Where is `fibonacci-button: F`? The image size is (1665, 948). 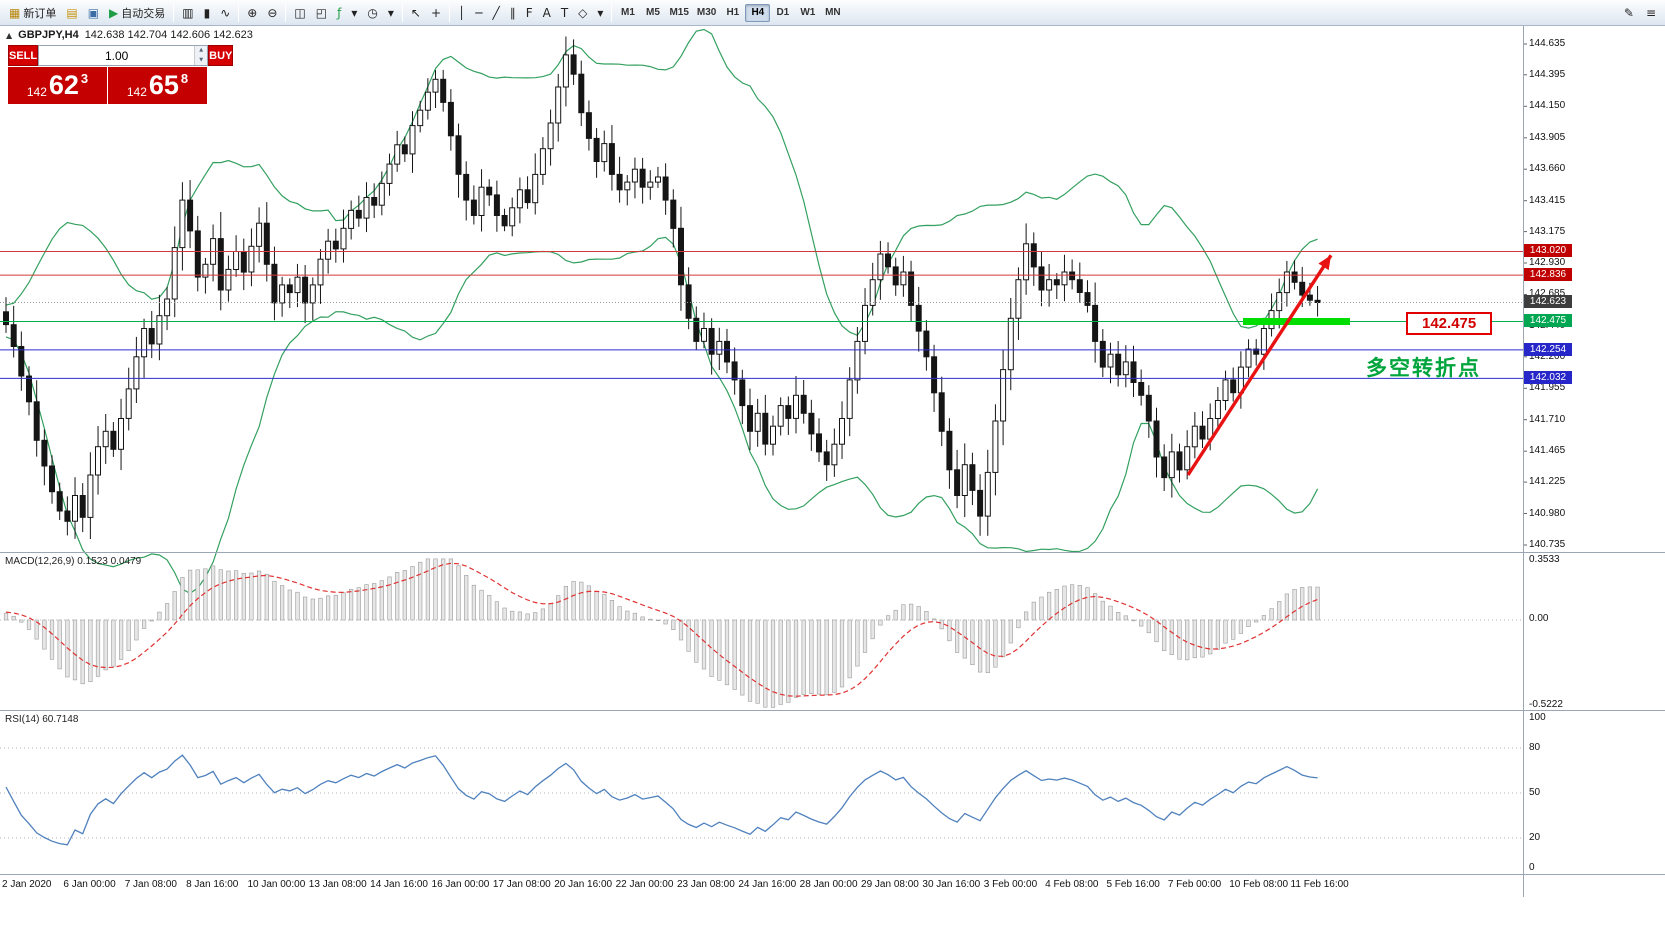
fibonacci-button: F is located at coordinates (529, 13).